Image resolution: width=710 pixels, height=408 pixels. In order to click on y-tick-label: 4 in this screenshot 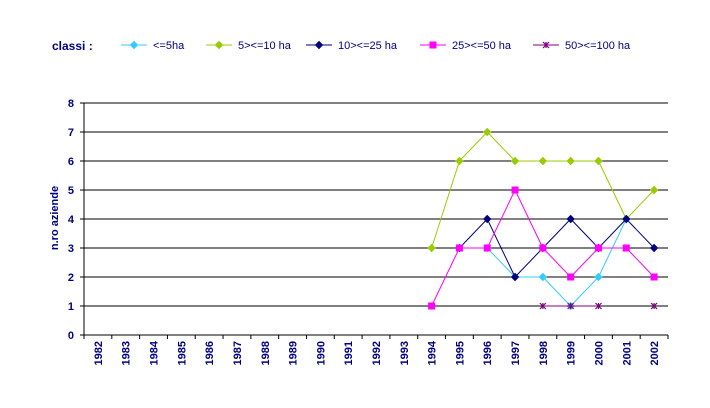, I will do `click(71, 220)`.